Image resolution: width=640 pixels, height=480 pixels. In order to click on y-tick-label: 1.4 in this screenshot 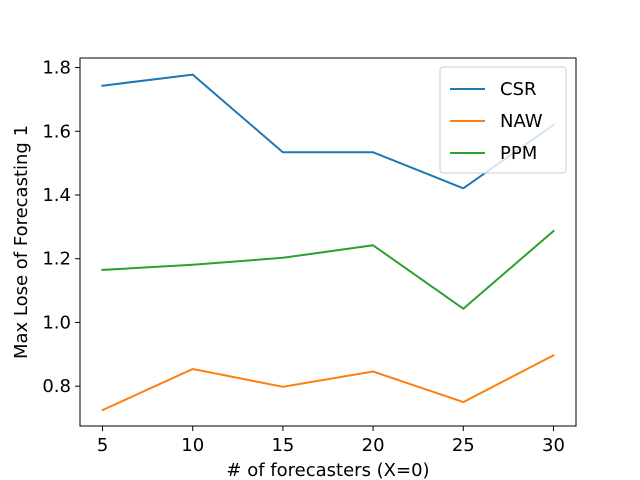, I will do `click(56, 195)`.